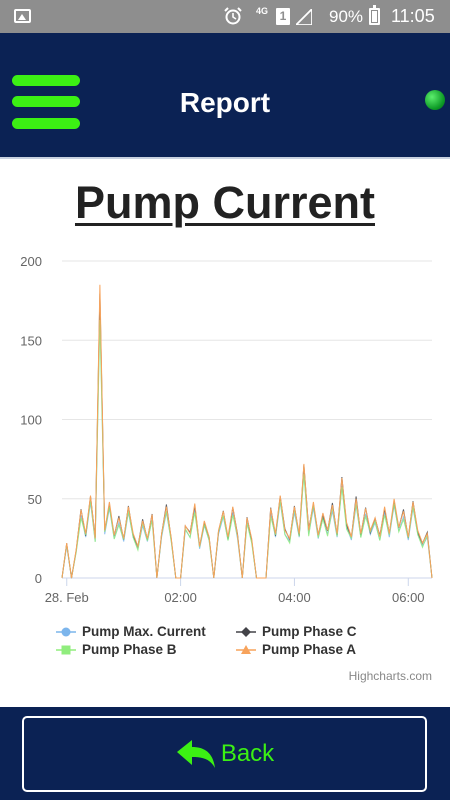 Image resolution: width=450 pixels, height=800 pixels. What do you see at coordinates (46, 102) in the screenshot?
I see `hamburger-menu-icon` at bounding box center [46, 102].